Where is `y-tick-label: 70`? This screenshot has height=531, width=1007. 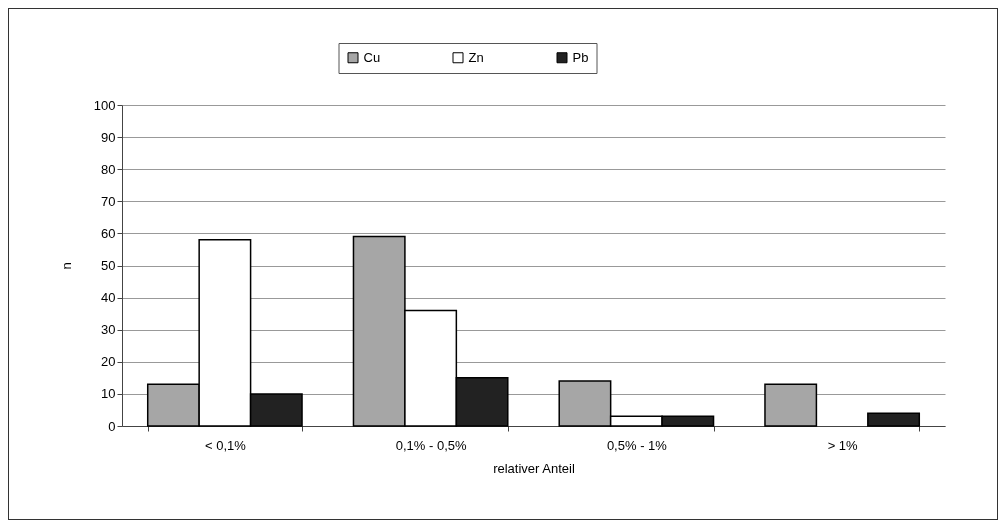 y-tick-label: 70 is located at coordinates (108, 201).